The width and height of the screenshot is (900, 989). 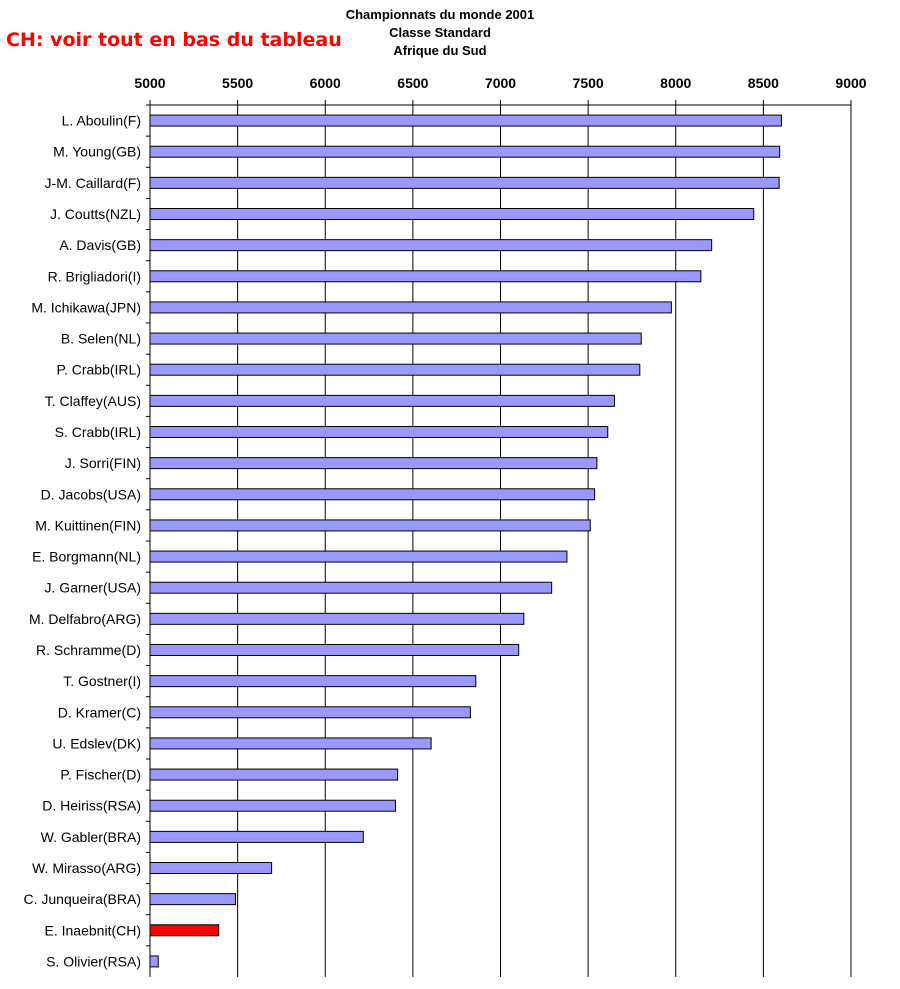 What do you see at coordinates (99, 712) in the screenshot?
I see `category-label: D. Kramer(C)` at bounding box center [99, 712].